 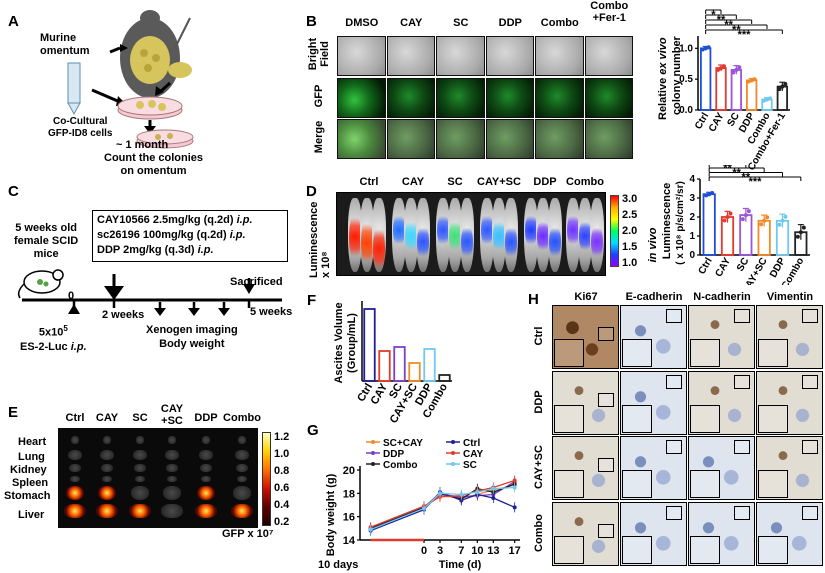 What do you see at coordinates (630, 199) in the screenshot?
I see `panel-d-cbar-tick-0: 3.0` at bounding box center [630, 199].